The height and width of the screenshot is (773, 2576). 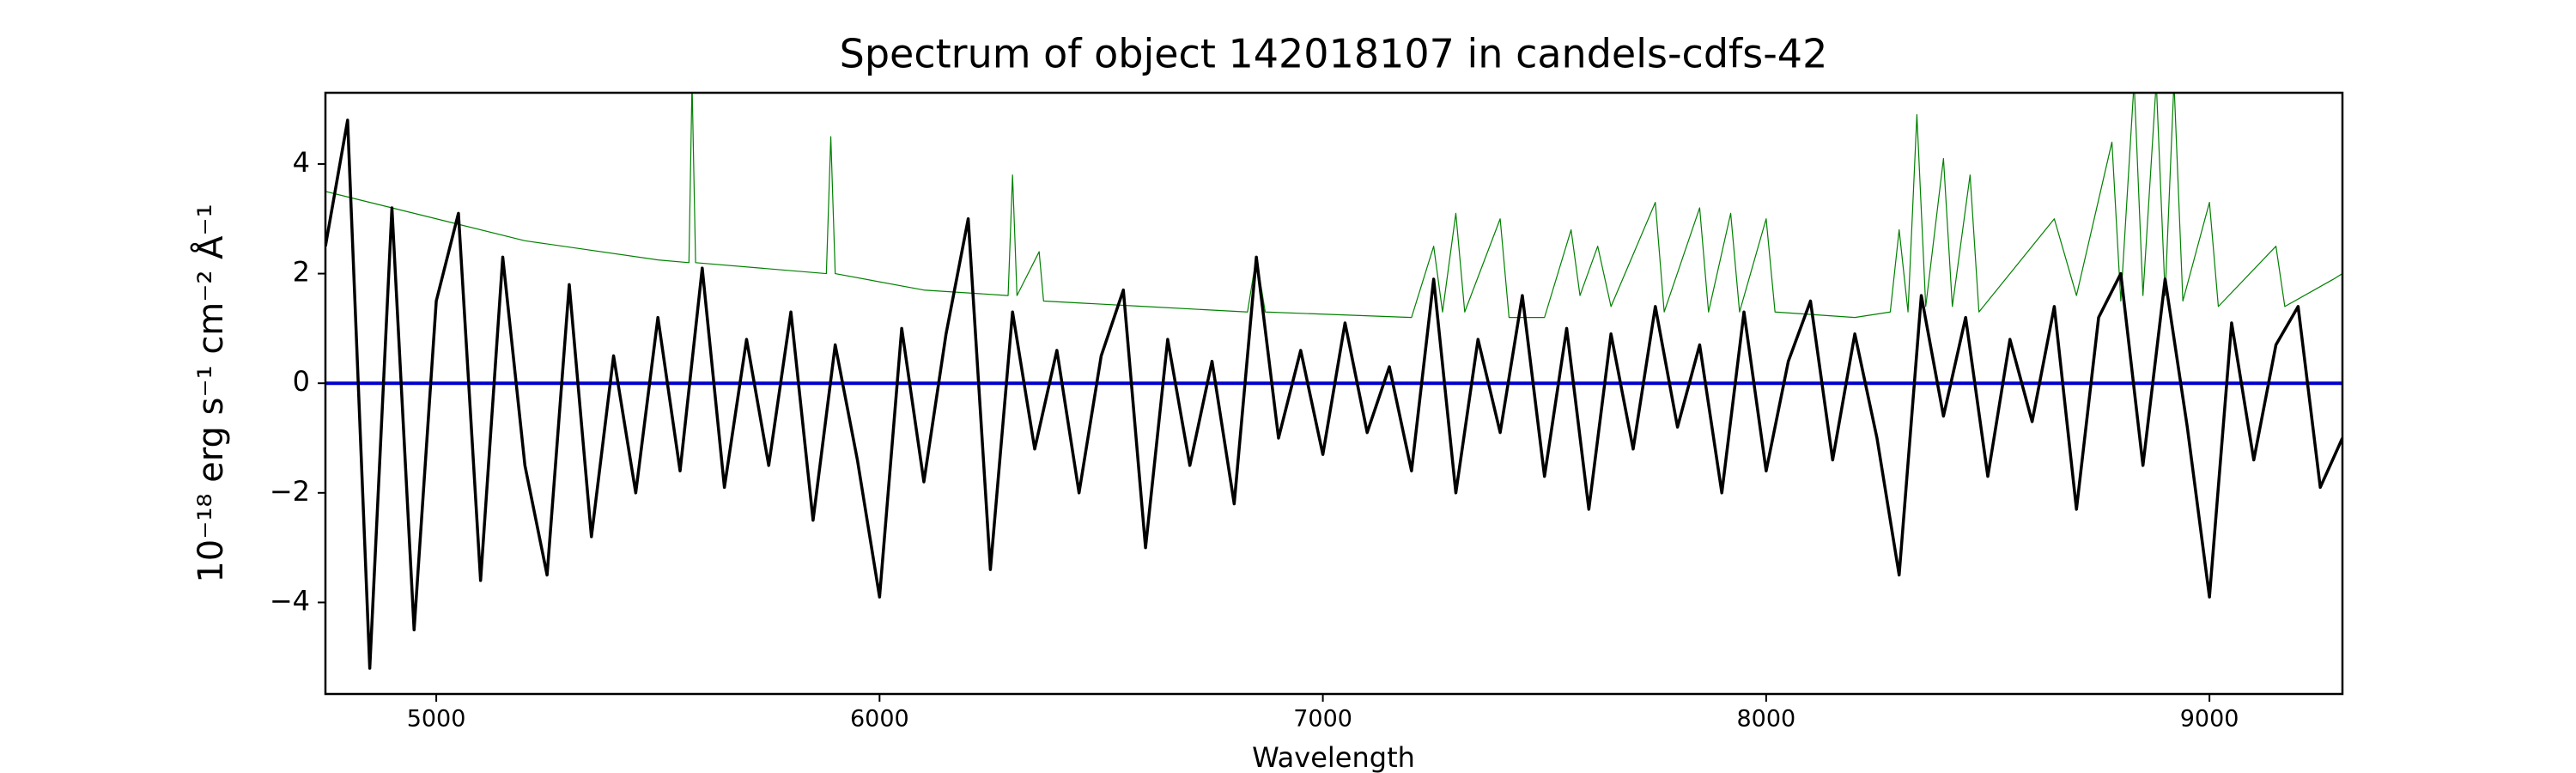 I want to click on x-tick-label: 5000, so click(x=436, y=719).